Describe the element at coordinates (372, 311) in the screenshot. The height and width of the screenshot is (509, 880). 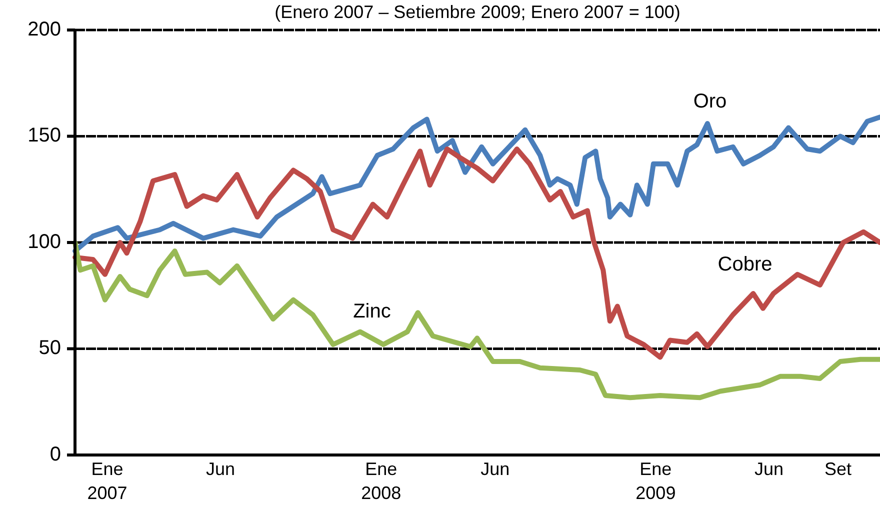
I see `series-label: Zinc` at that location.